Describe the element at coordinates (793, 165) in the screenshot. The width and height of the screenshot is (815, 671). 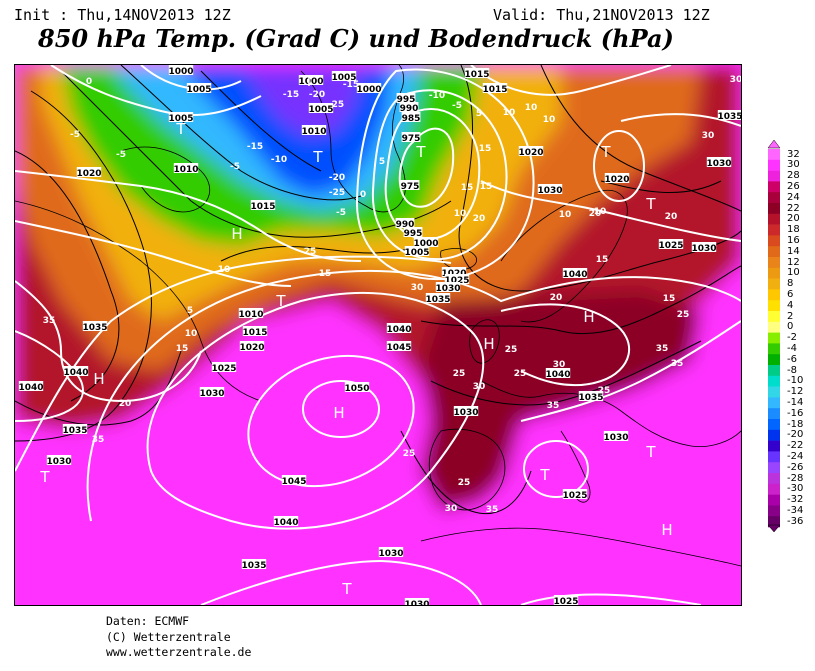
I see `scale-label: 30` at that location.